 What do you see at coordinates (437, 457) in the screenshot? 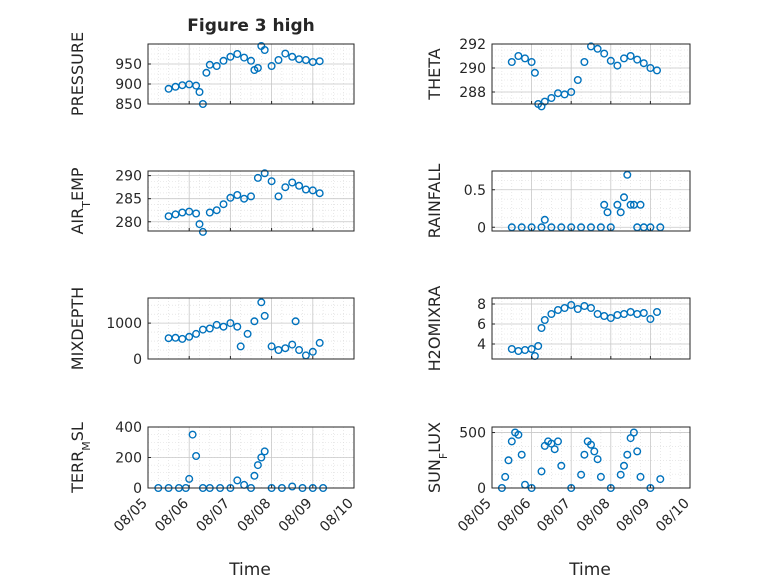
I see `y-axis-label: SUNFLUX` at bounding box center [437, 457].